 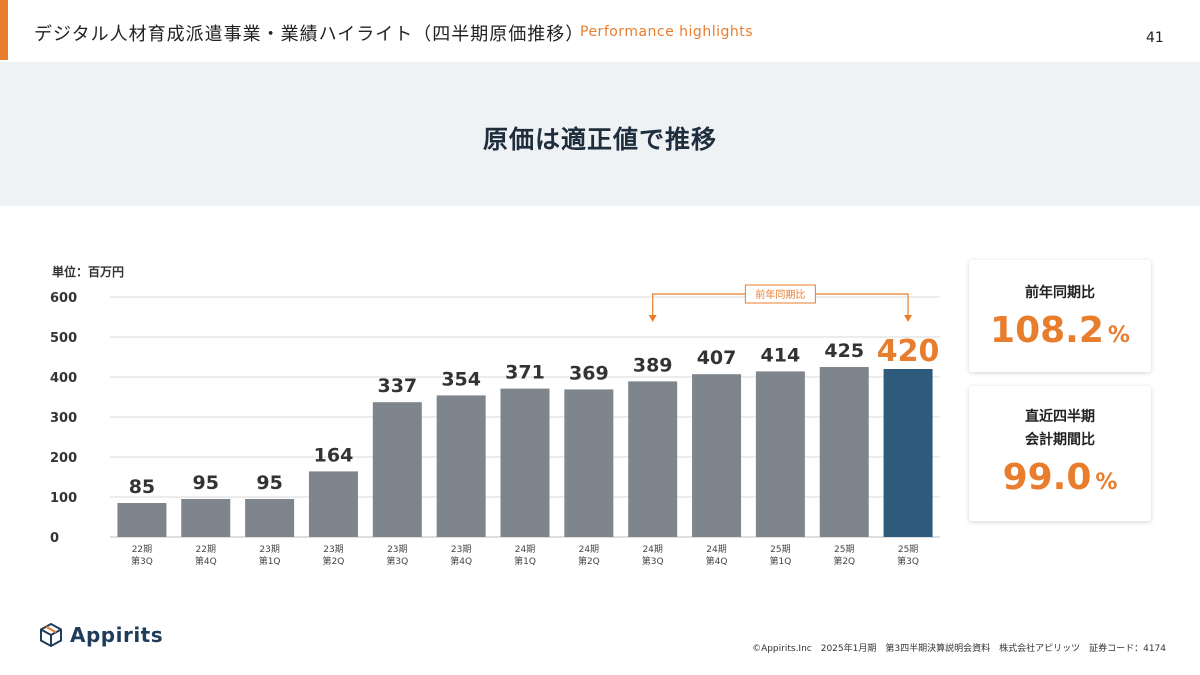 I want to click on page-number: 41, so click(x=1155, y=38).